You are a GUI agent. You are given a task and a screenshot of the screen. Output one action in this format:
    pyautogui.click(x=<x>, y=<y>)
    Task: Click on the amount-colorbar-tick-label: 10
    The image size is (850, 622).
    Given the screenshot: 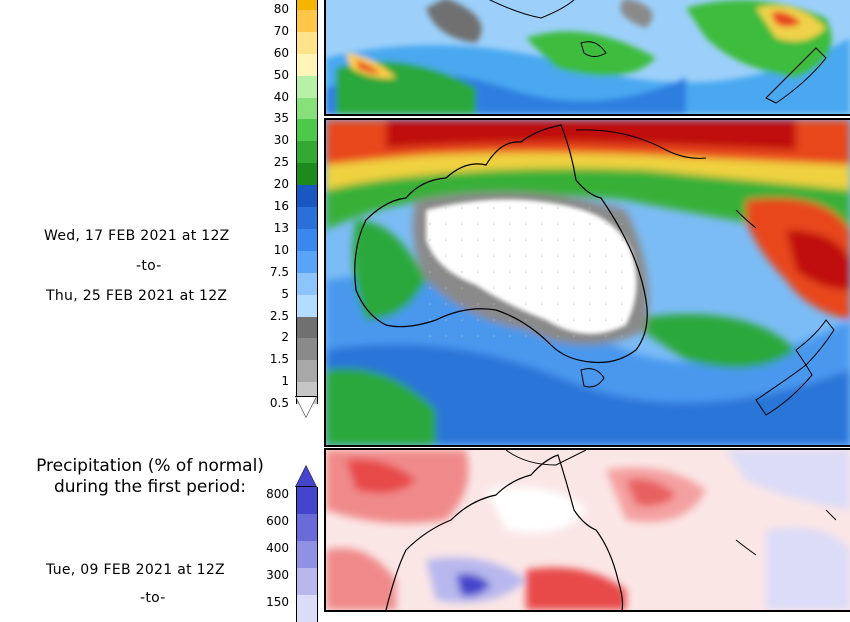 What is the action you would take?
    pyautogui.click(x=281, y=249)
    